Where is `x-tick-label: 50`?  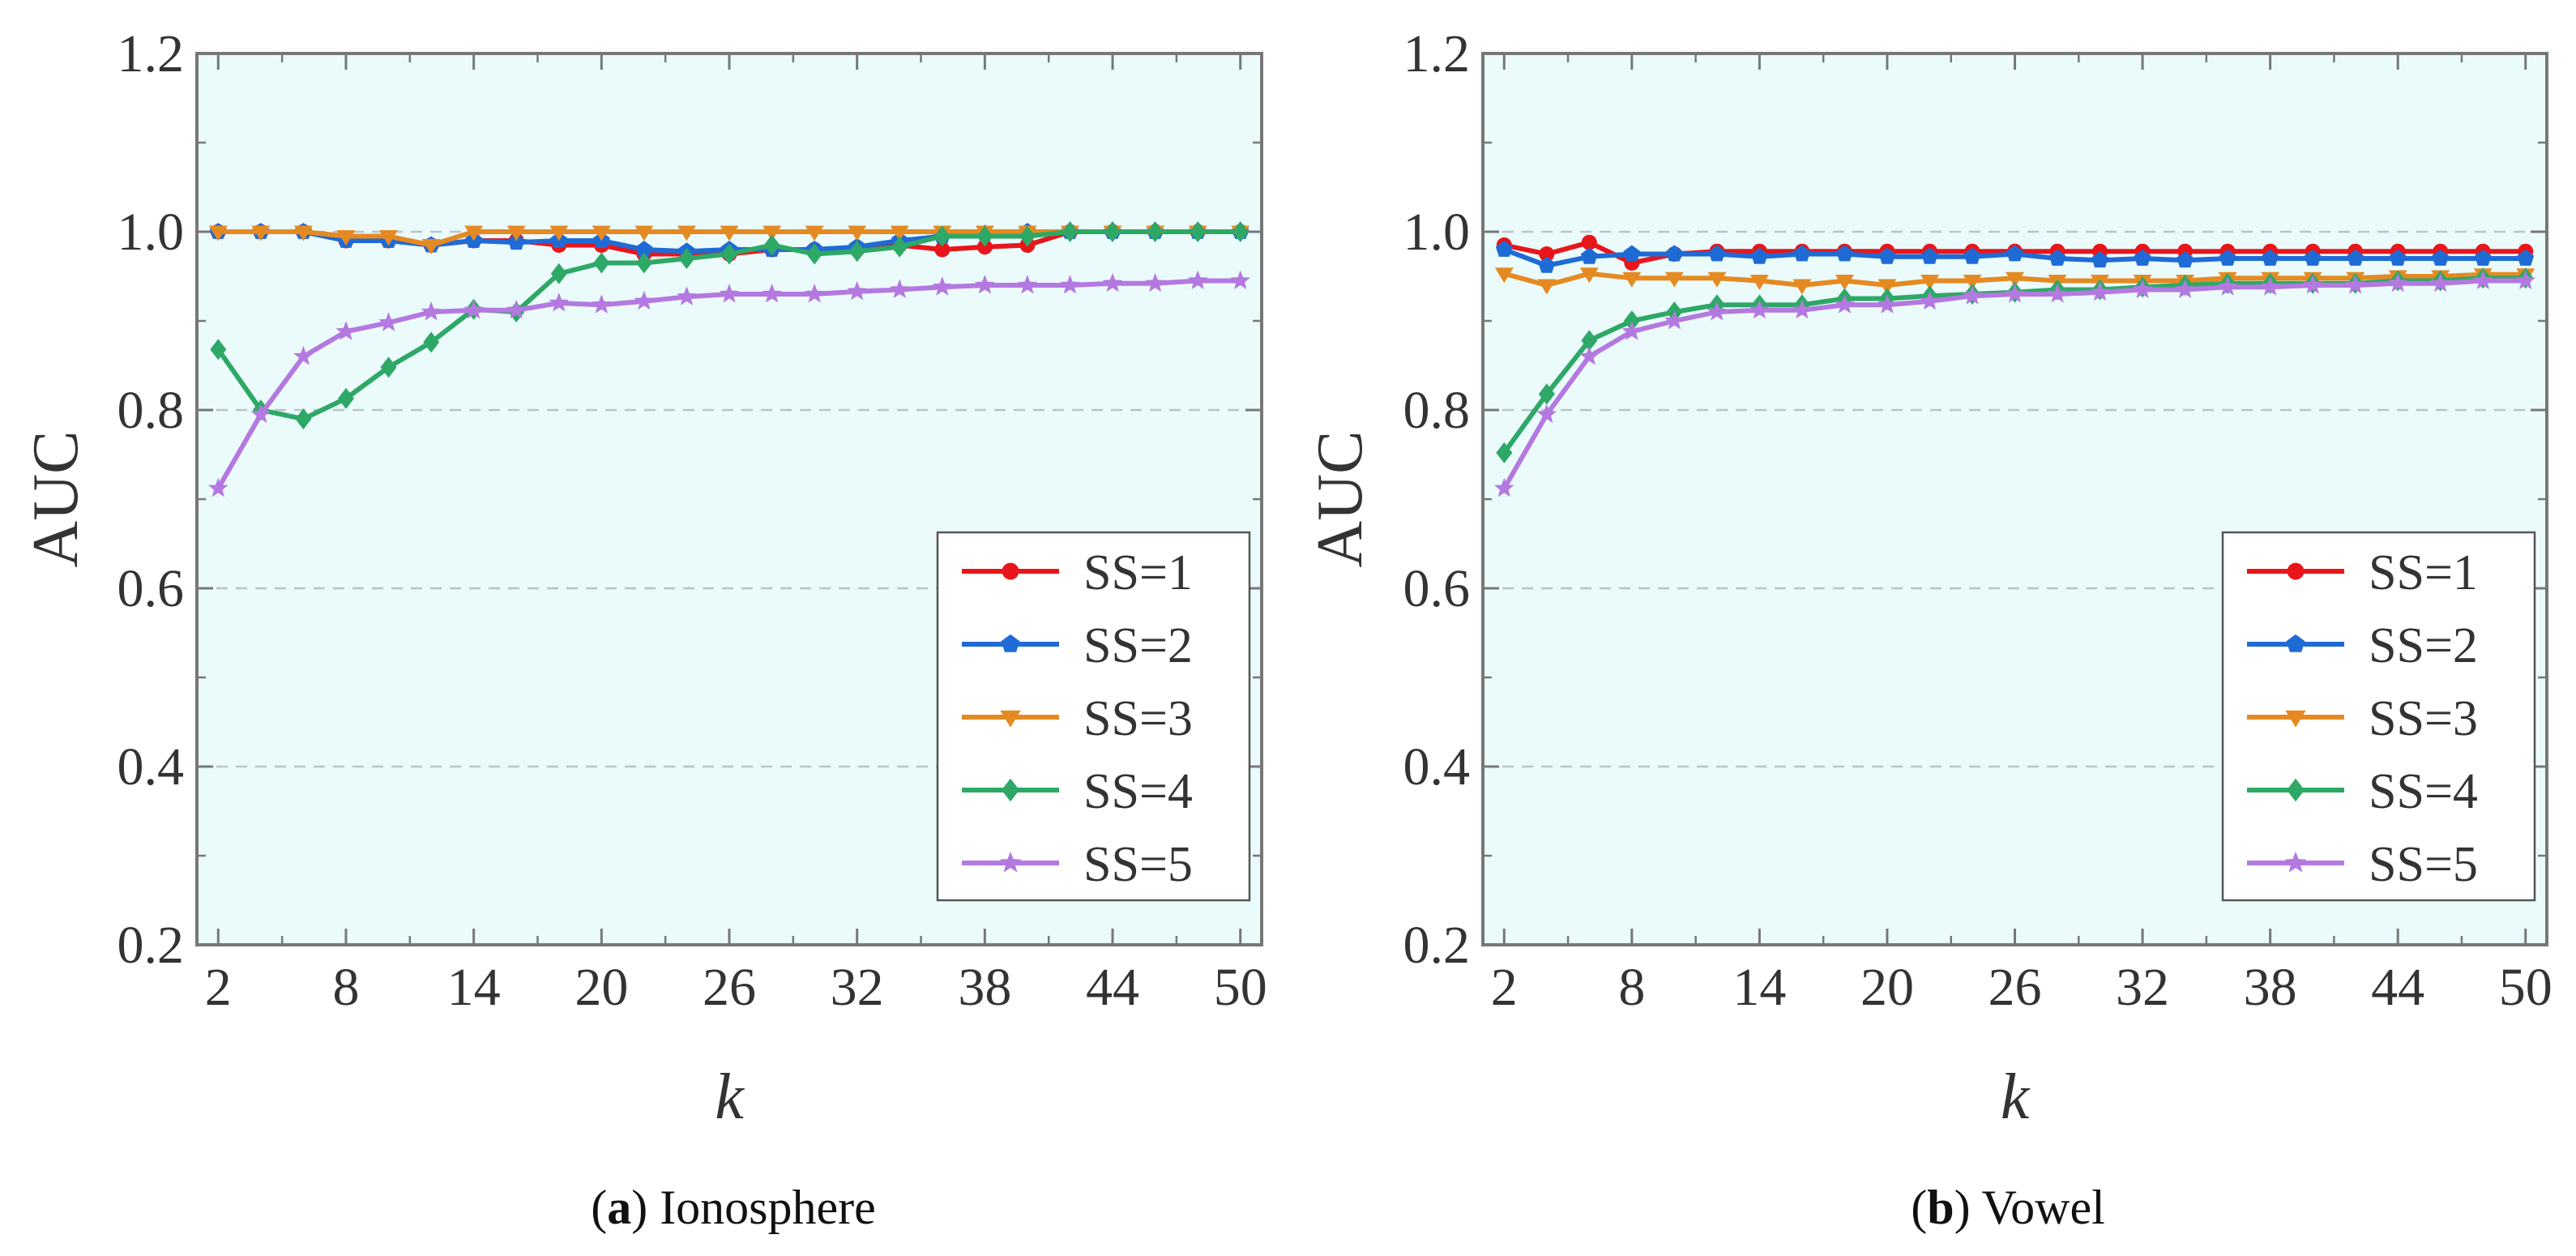
x-tick-label: 50 is located at coordinates (1240, 987).